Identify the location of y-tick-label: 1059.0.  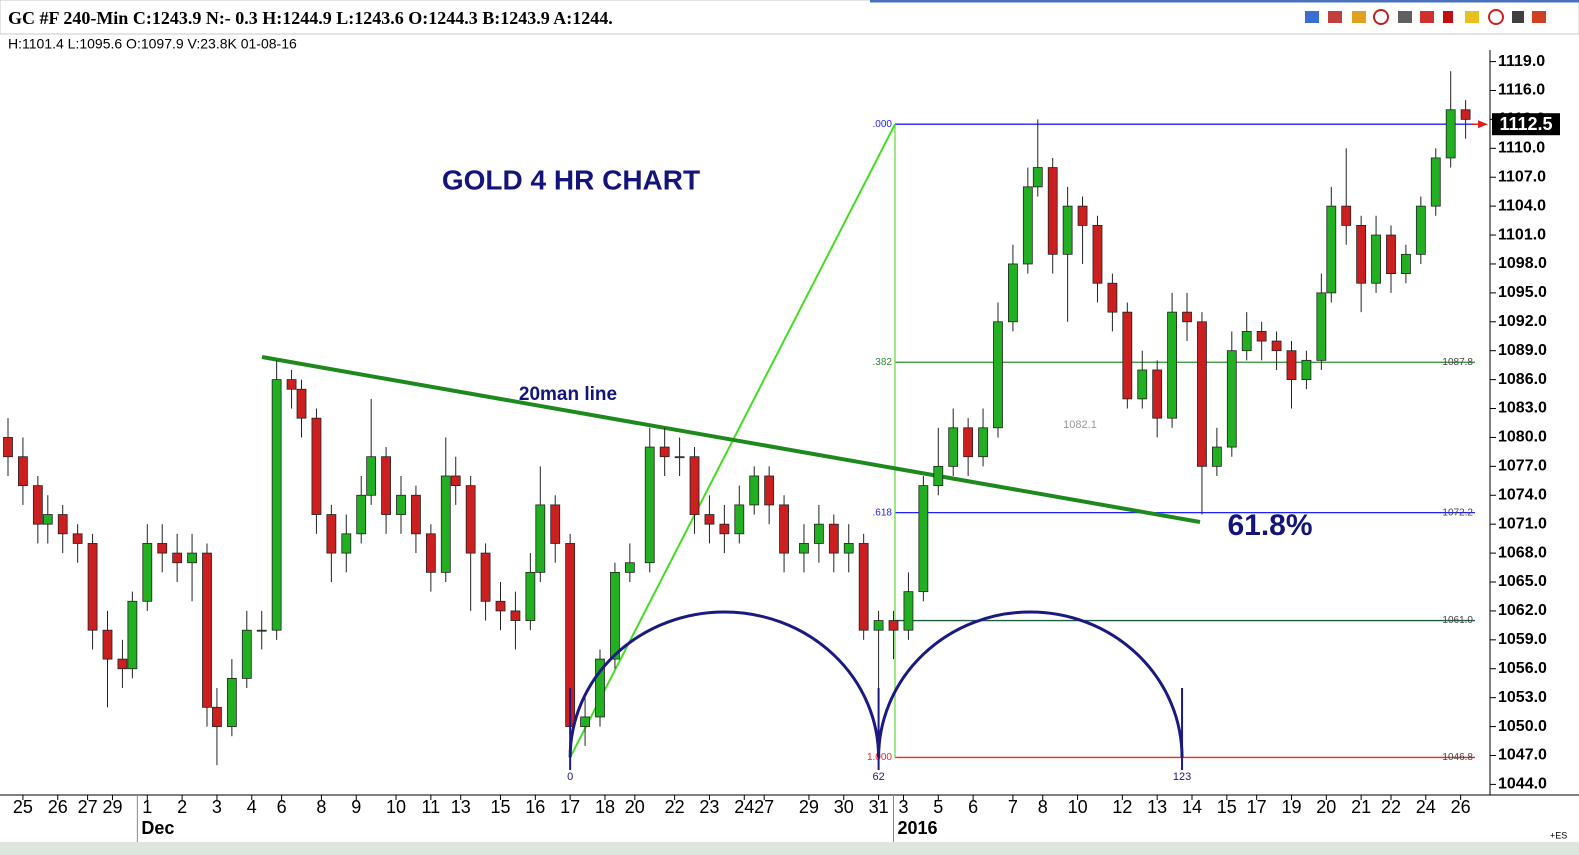
(1522, 639).